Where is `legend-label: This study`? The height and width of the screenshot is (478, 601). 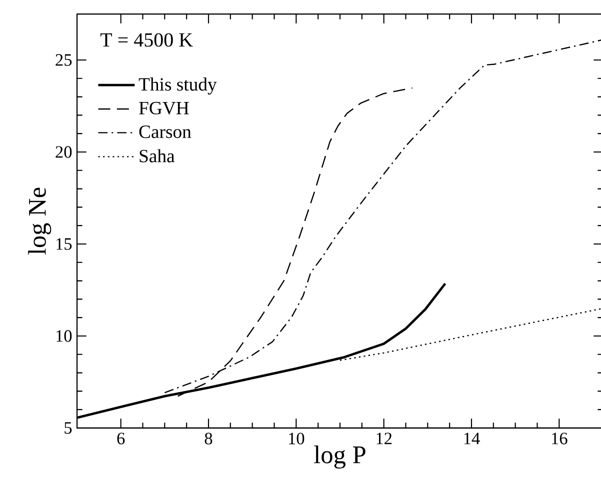
legend-label: This study is located at coordinates (177, 86).